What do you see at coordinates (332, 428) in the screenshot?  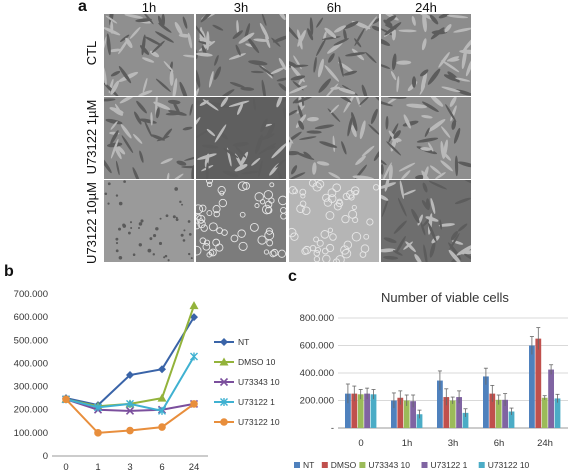 I see `y-tick-label: -` at bounding box center [332, 428].